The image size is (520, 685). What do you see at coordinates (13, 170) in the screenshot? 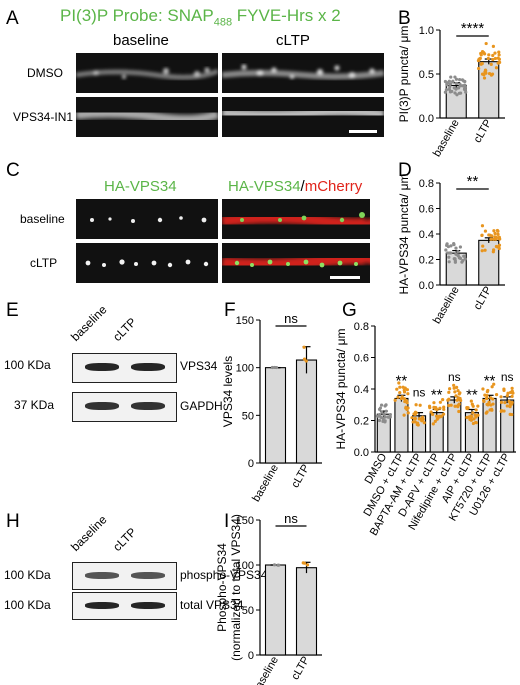
I see `panel-letter-c: C` at bounding box center [13, 170].